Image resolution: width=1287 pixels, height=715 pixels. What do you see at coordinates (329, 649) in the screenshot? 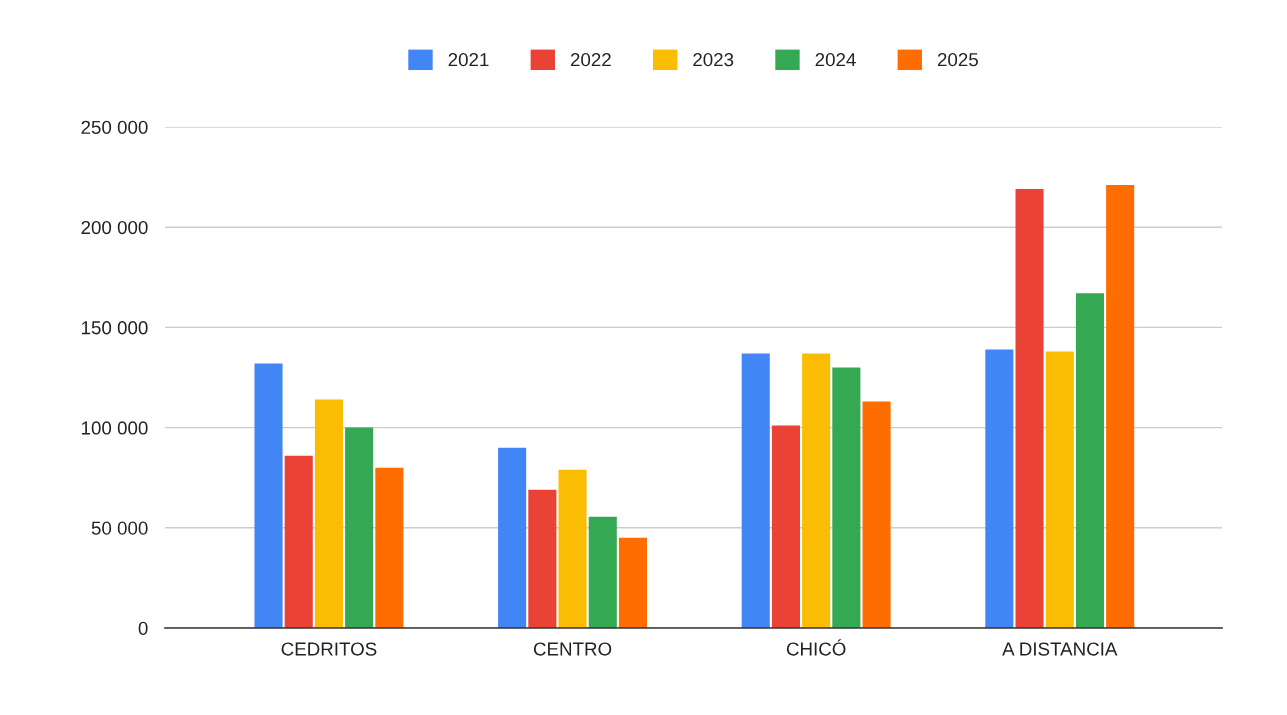
I see `x-tick-label: CEDRITOS` at bounding box center [329, 649].